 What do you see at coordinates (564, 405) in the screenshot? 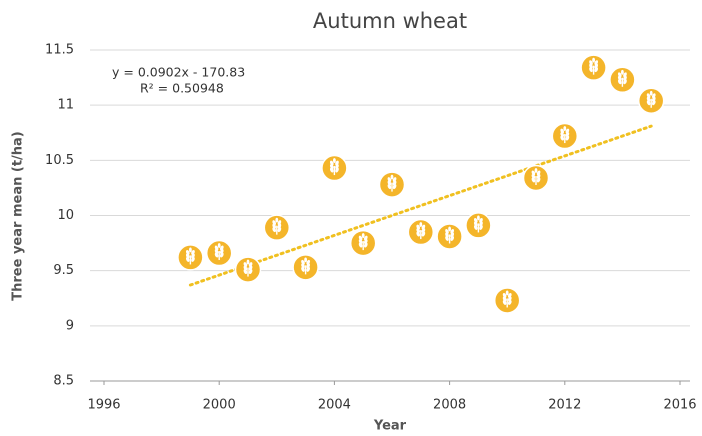
I see `x-tick-label: 2012` at bounding box center [564, 405].